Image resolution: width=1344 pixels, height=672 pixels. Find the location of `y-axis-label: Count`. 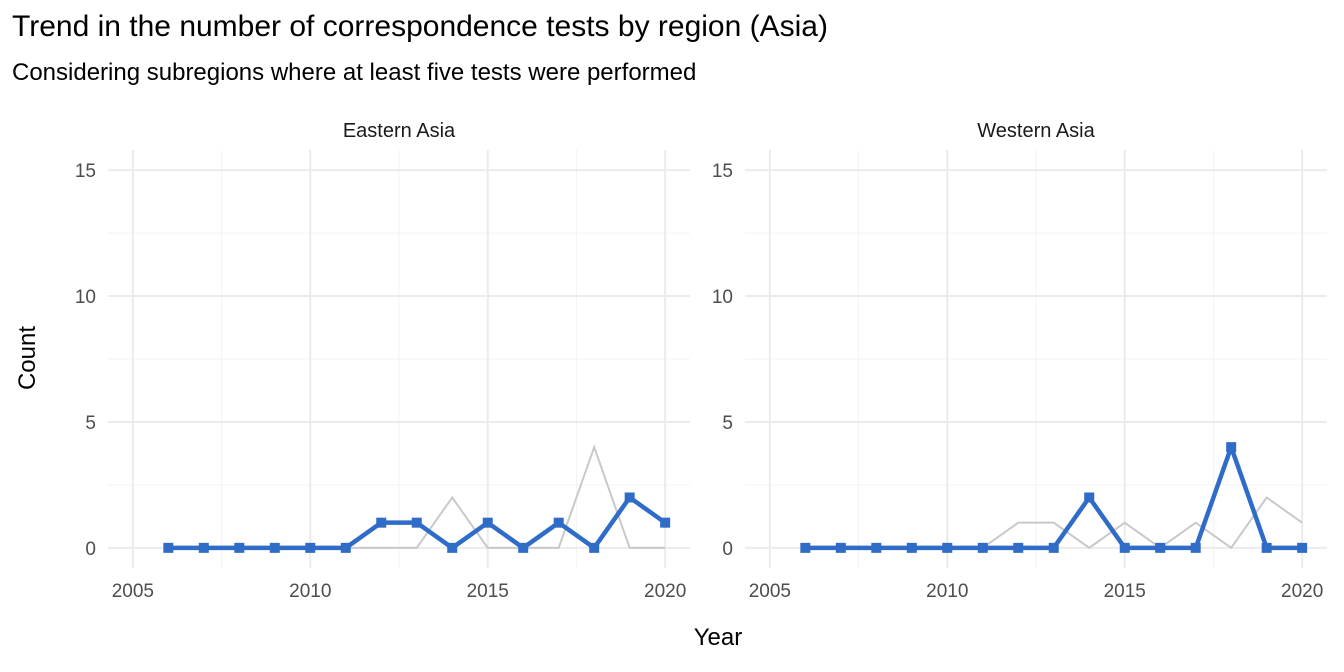

y-axis-label: Count is located at coordinates (27, 358).